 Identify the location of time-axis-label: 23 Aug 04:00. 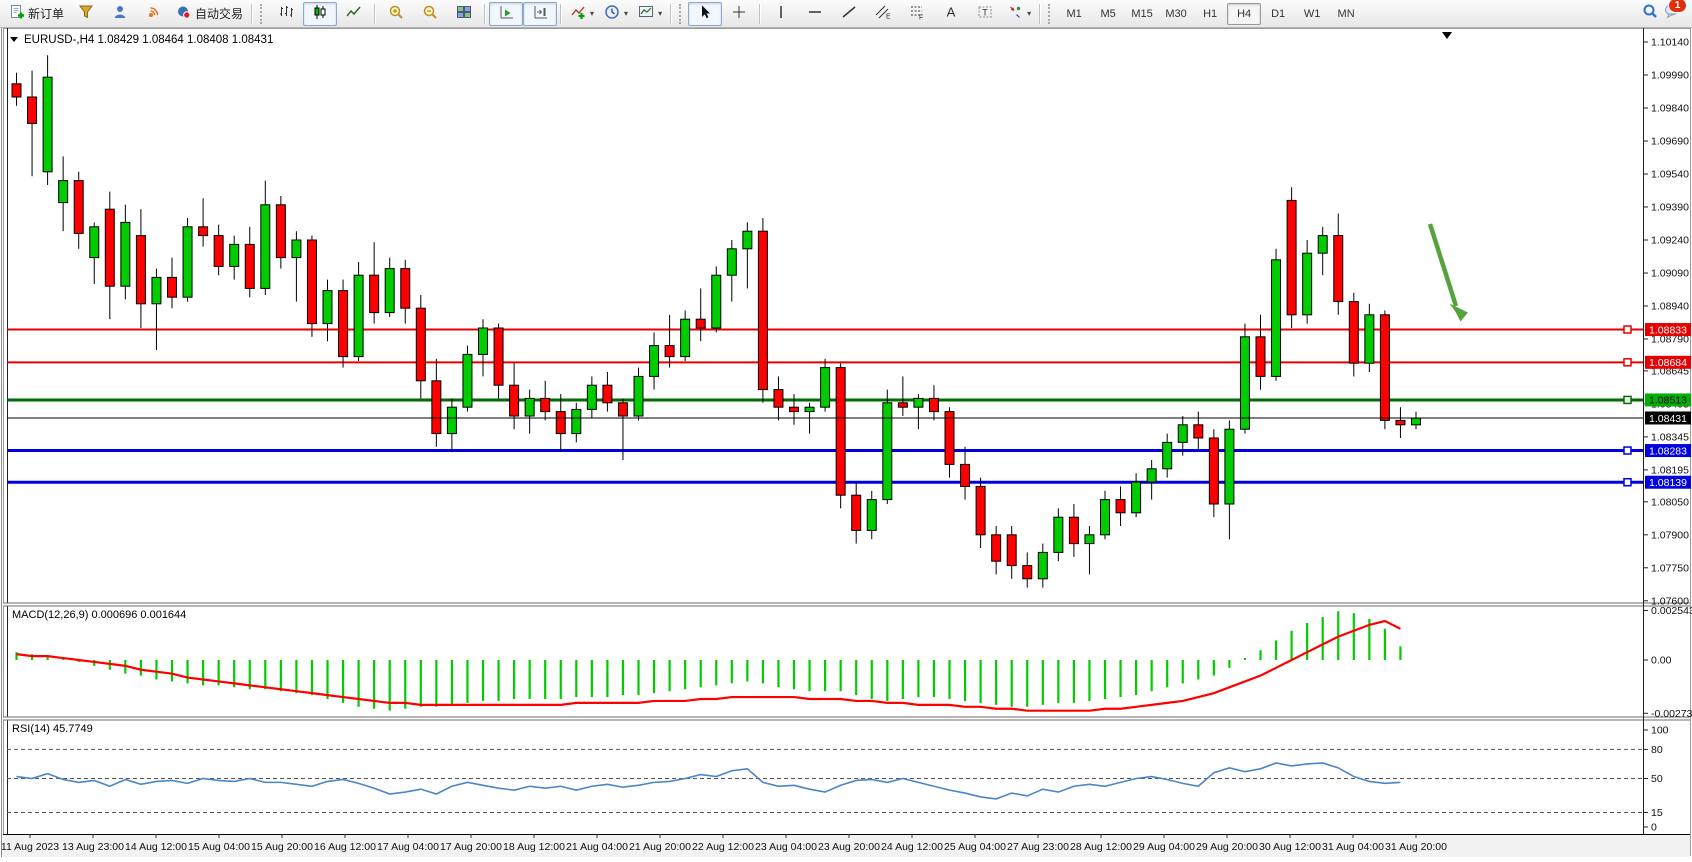
(786, 847).